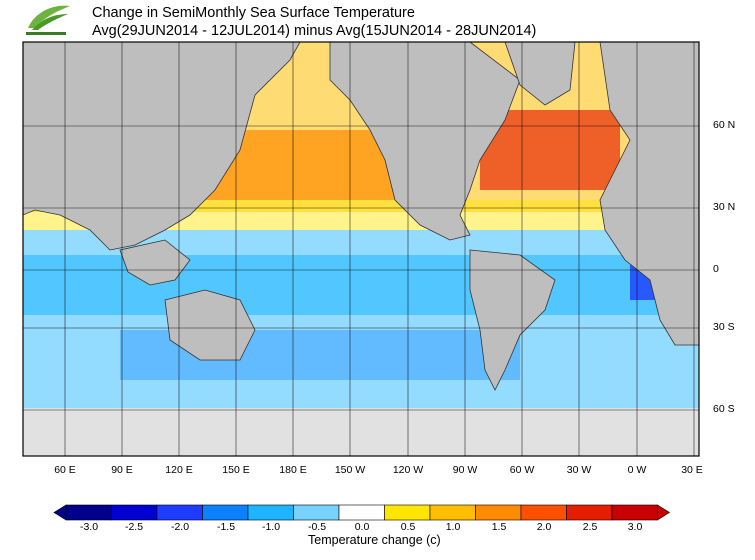 The image size is (755, 560). I want to click on colorbar-tick-label: 1.5, so click(499, 527).